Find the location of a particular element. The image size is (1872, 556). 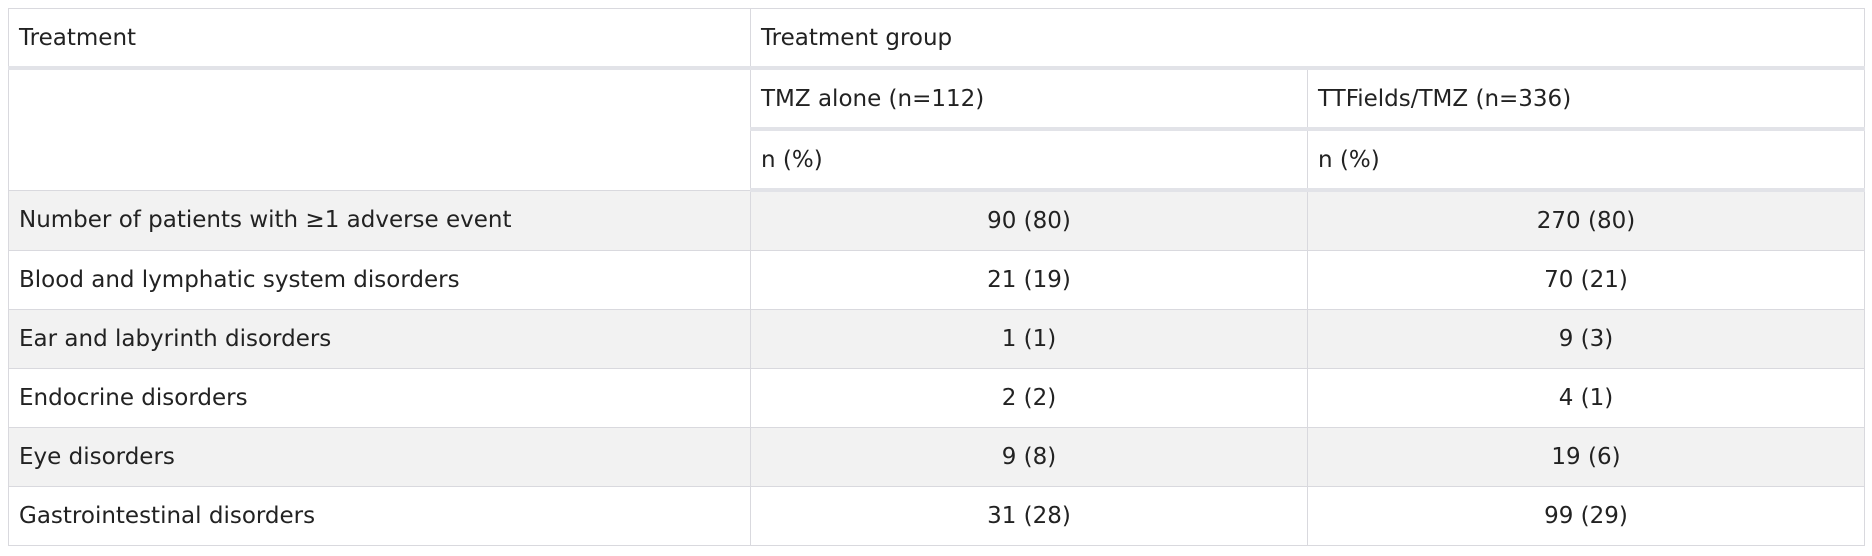

ttf-value: 19 (6) is located at coordinates (1586, 457).